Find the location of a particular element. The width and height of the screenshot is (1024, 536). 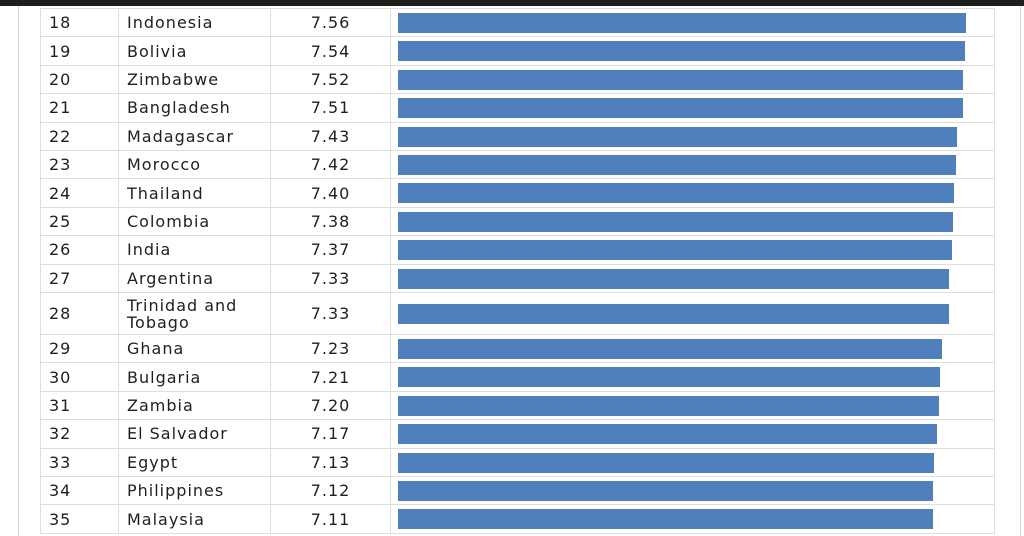

country-label: India is located at coordinates (195, 250).